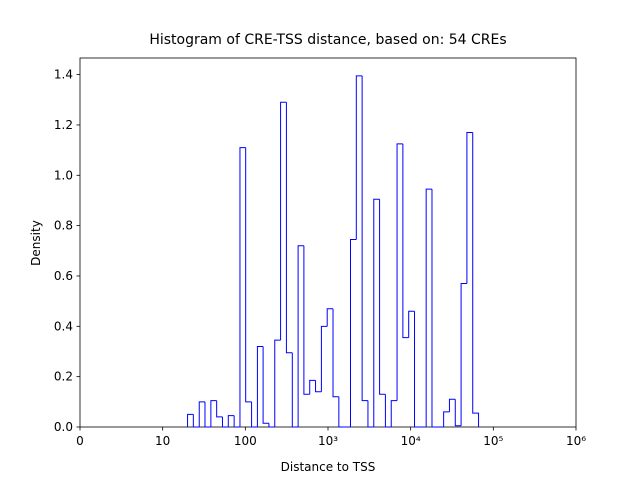 The image size is (640, 480). I want to click on x-tick-label: 10⁵, so click(493, 441).